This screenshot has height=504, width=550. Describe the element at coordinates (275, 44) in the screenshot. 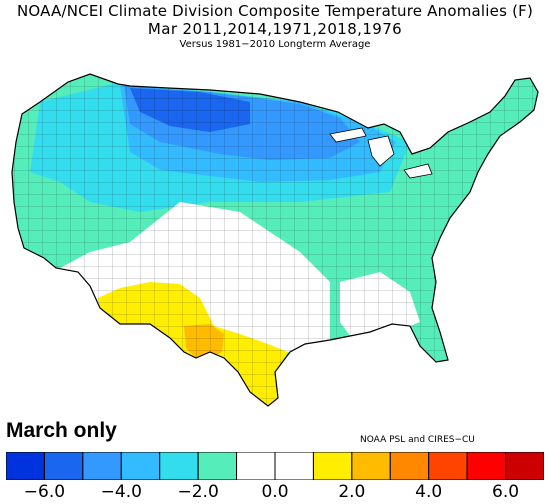

I see `map-subtitle-baseline: Versus 1981−2010 Longterm Average` at that location.